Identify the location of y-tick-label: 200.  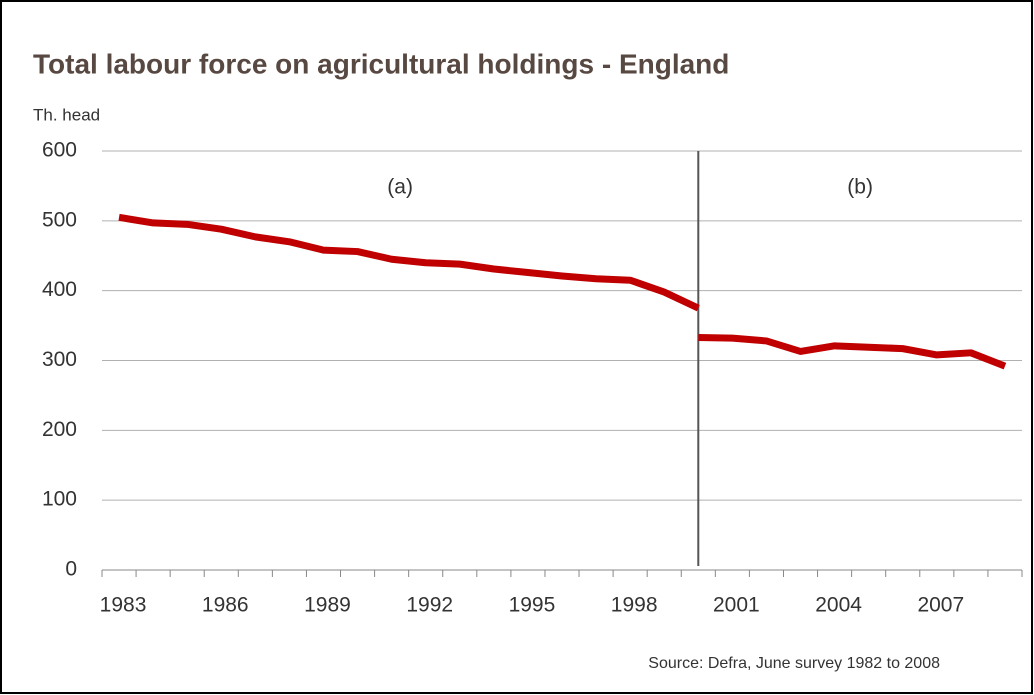
(59, 429).